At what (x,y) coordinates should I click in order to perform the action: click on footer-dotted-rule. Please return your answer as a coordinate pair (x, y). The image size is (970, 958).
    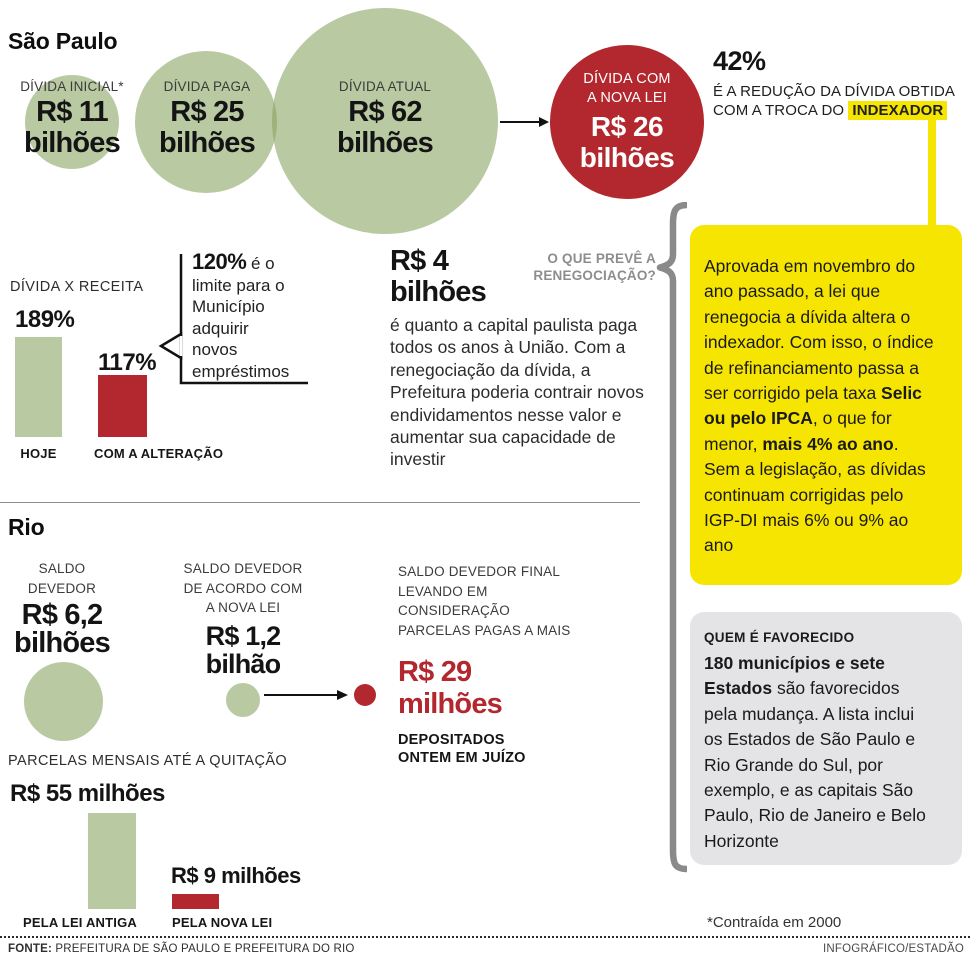
    Looking at the image, I should click on (485, 937).